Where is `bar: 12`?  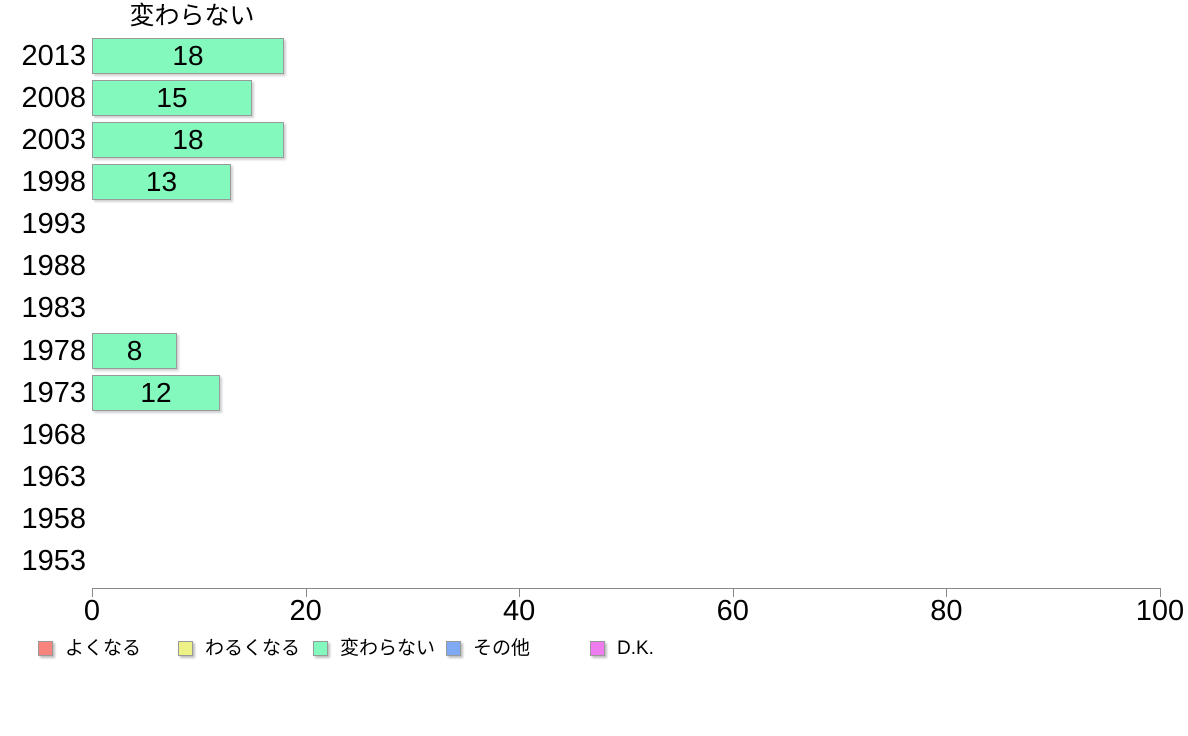
bar: 12 is located at coordinates (156, 392).